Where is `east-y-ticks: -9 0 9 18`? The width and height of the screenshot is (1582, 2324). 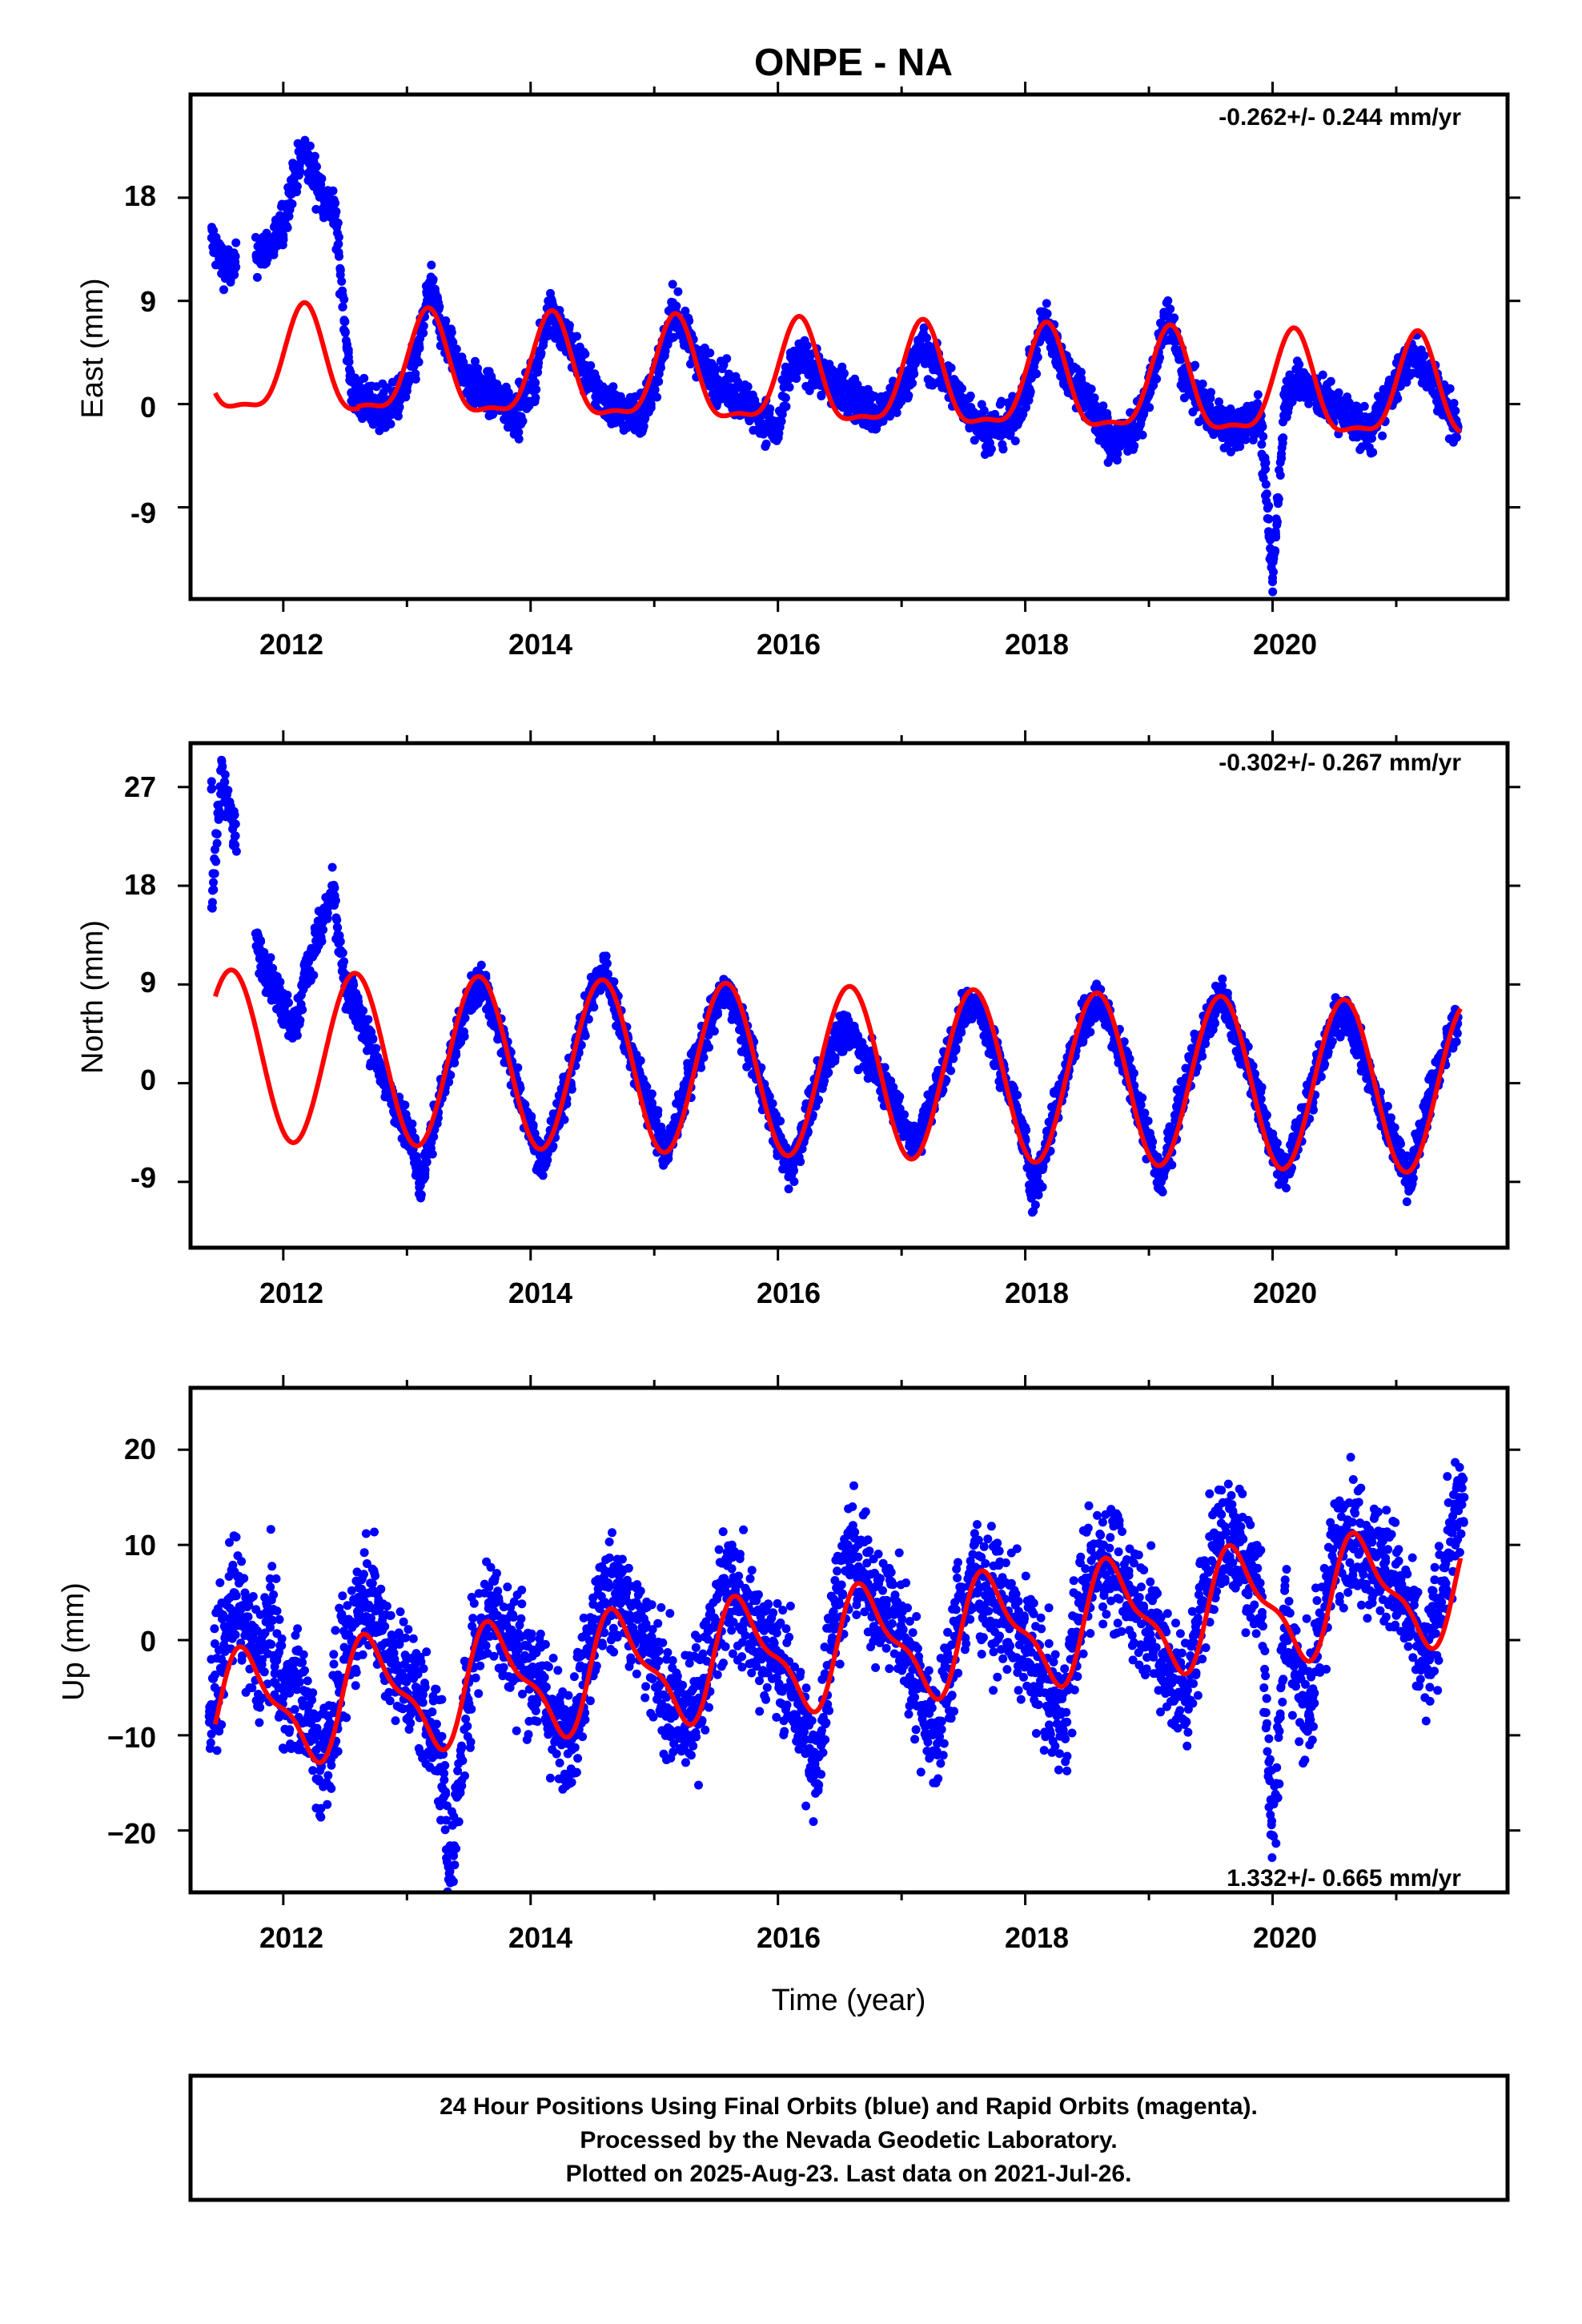
east-y-ticks: -9 0 9 18 is located at coordinates (140, 354).